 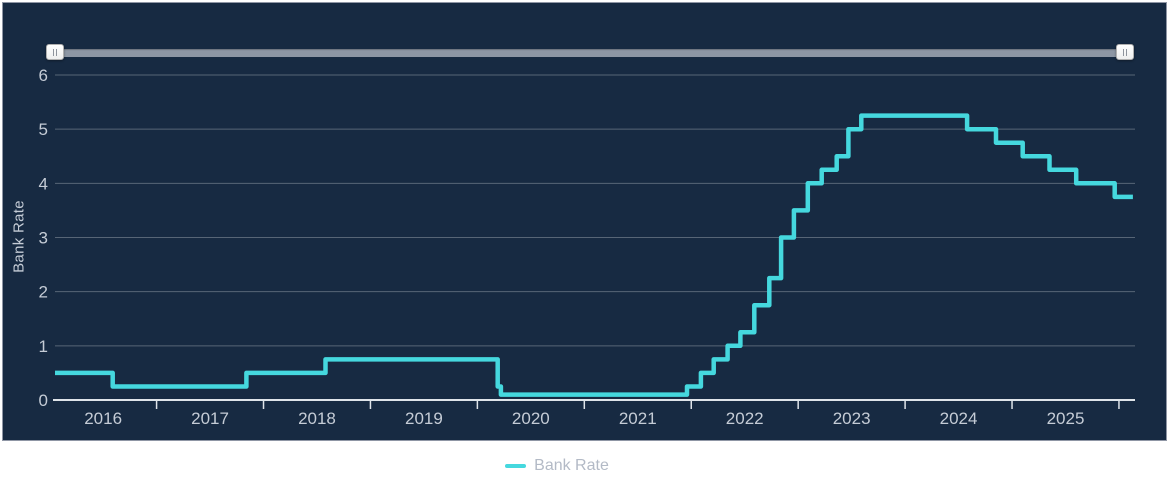 I want to click on y-tick-label: 6, so click(x=43, y=75).